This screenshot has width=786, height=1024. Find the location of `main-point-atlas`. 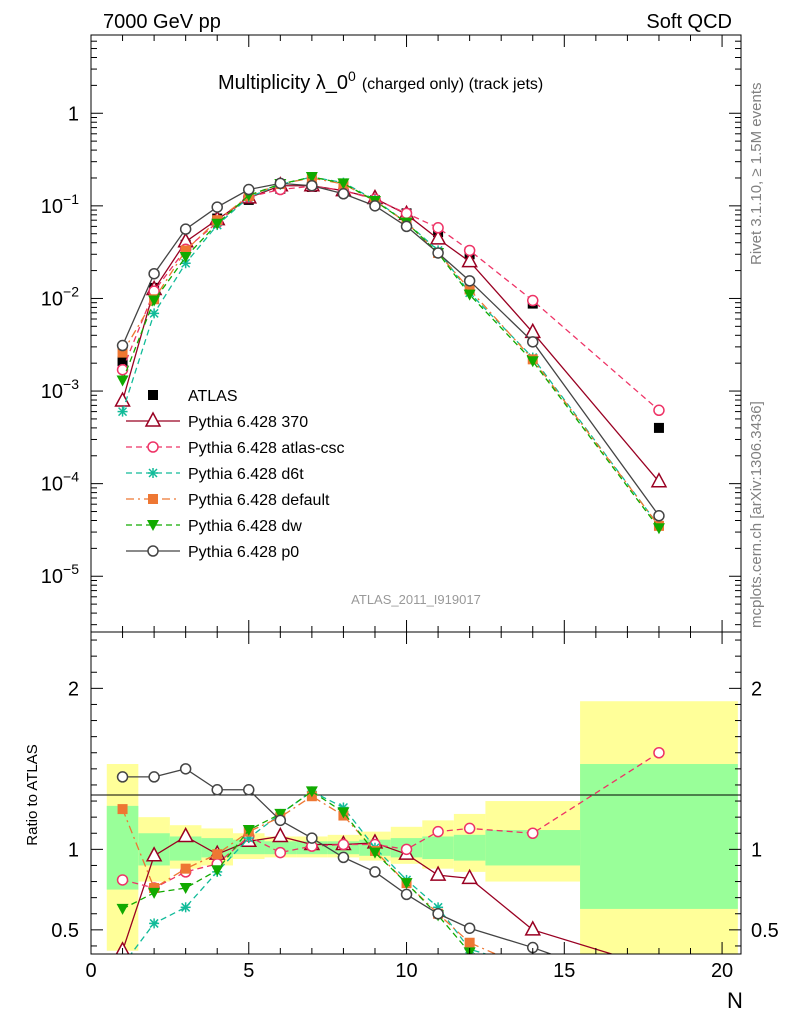

main-point-atlas is located at coordinates (658, 427).